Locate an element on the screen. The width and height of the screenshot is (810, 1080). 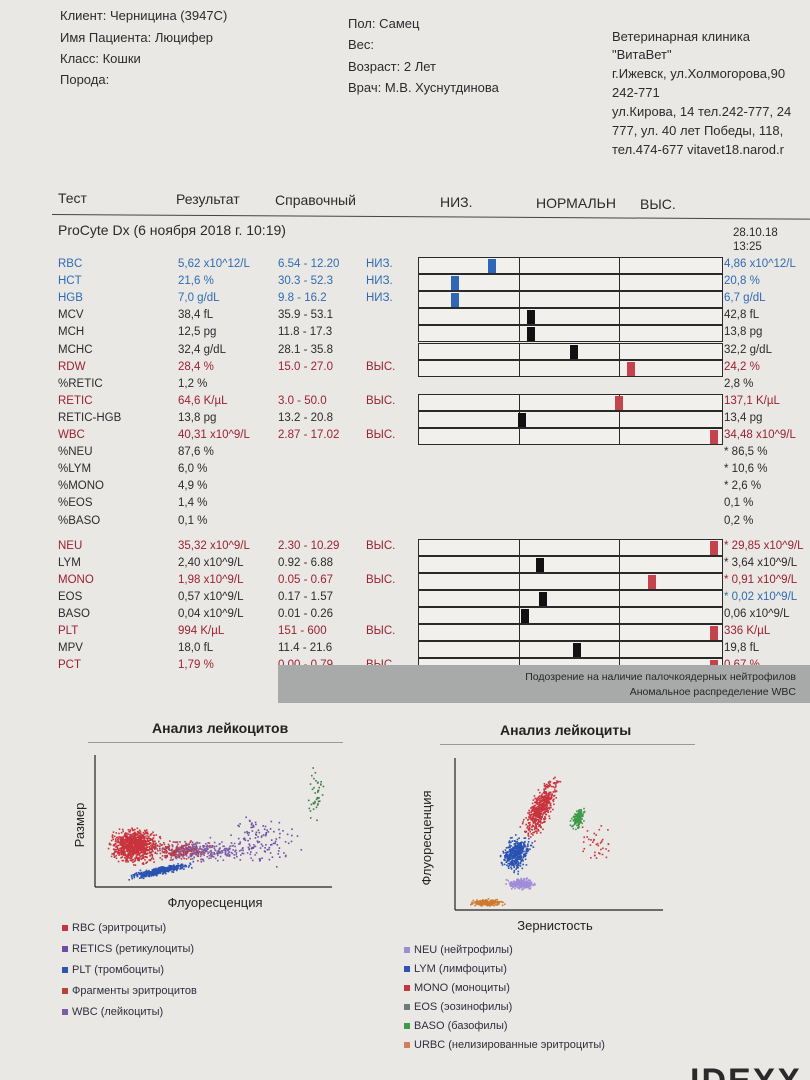
weight-label: Вес: is located at coordinates (361, 44).